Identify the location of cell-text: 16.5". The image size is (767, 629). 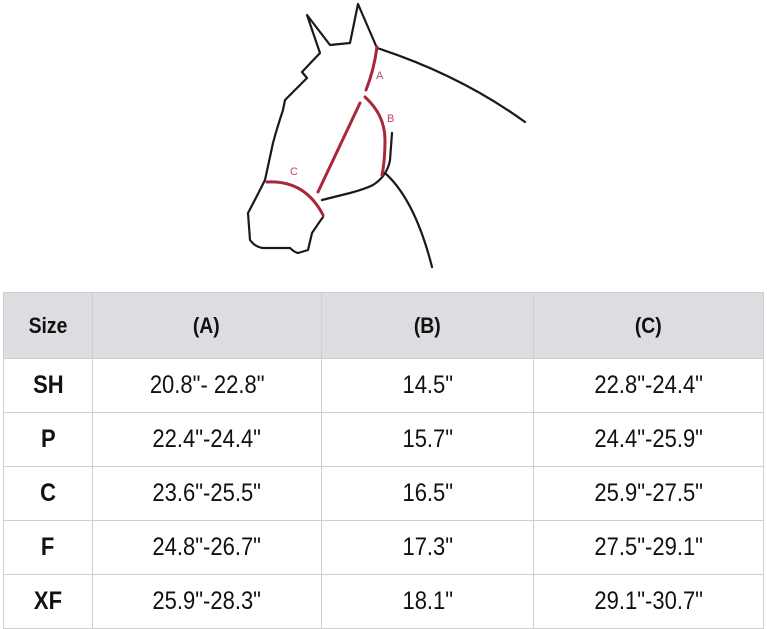
(427, 493).